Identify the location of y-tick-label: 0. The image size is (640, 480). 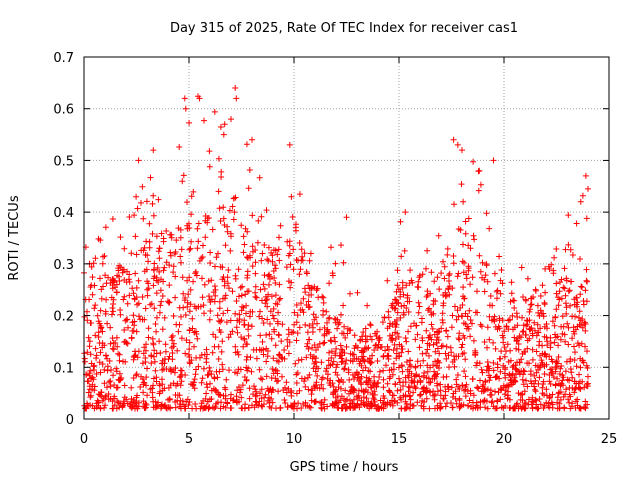
(70, 420).